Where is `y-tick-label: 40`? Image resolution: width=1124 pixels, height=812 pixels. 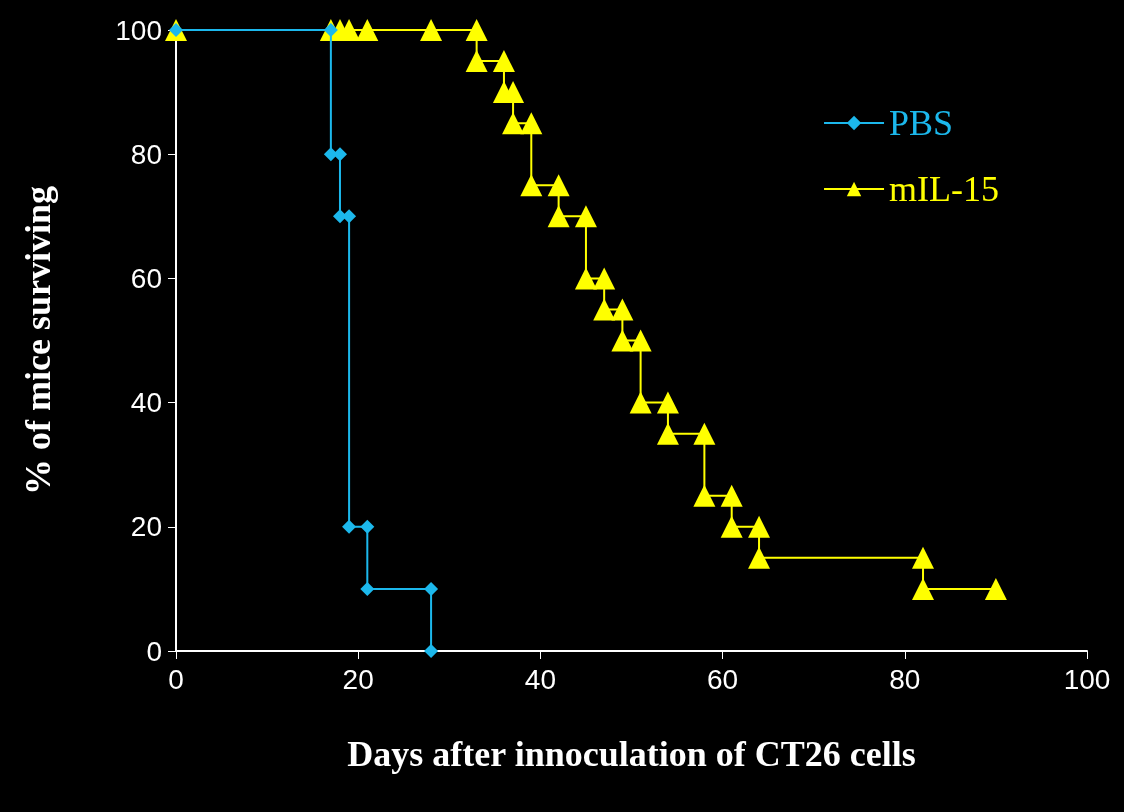 y-tick-label: 40 is located at coordinates (146, 403).